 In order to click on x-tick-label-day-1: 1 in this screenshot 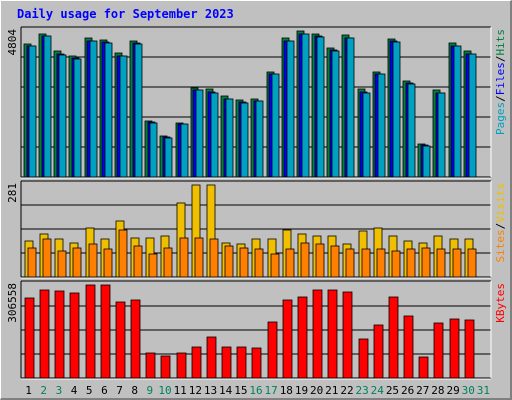, I will do `click(28, 390)`.